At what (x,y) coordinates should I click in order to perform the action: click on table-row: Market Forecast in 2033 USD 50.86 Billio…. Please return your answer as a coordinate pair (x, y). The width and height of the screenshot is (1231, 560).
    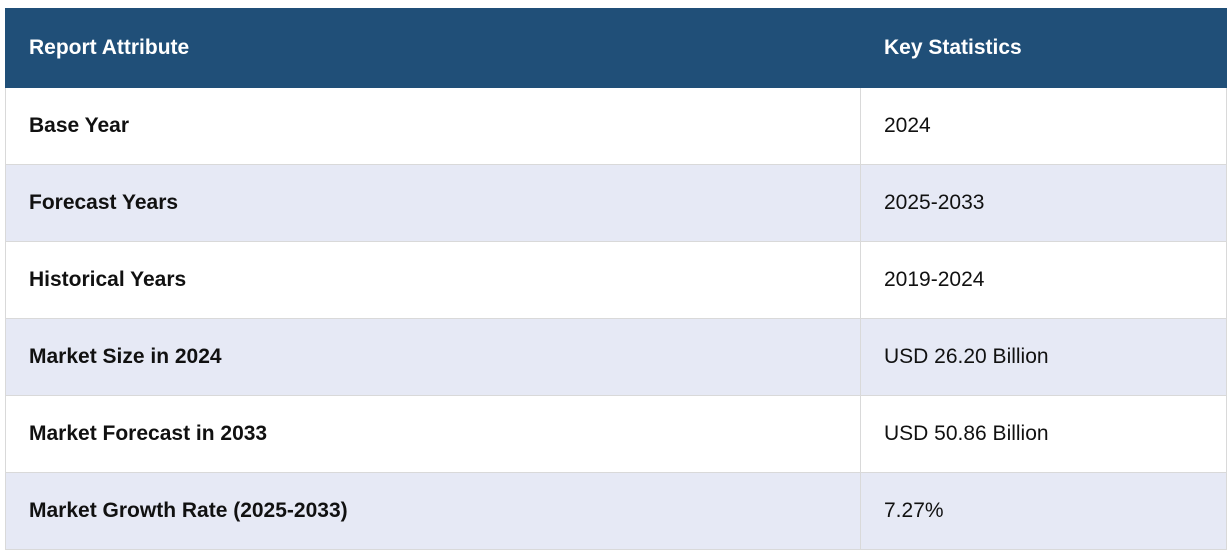
    Looking at the image, I should click on (616, 434).